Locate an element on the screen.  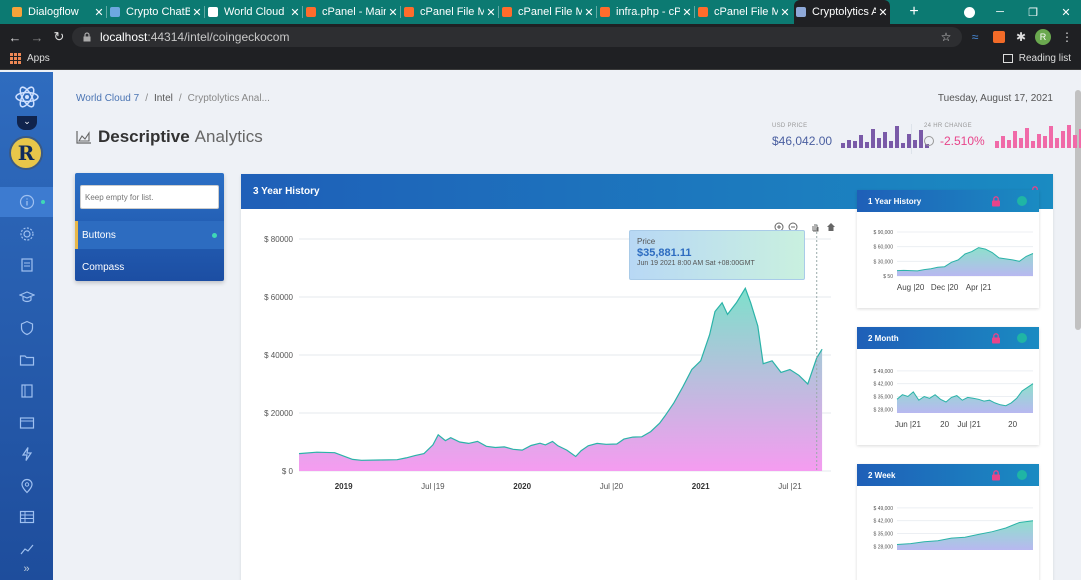
reading-list-icon is located at coordinates (1007, 58).